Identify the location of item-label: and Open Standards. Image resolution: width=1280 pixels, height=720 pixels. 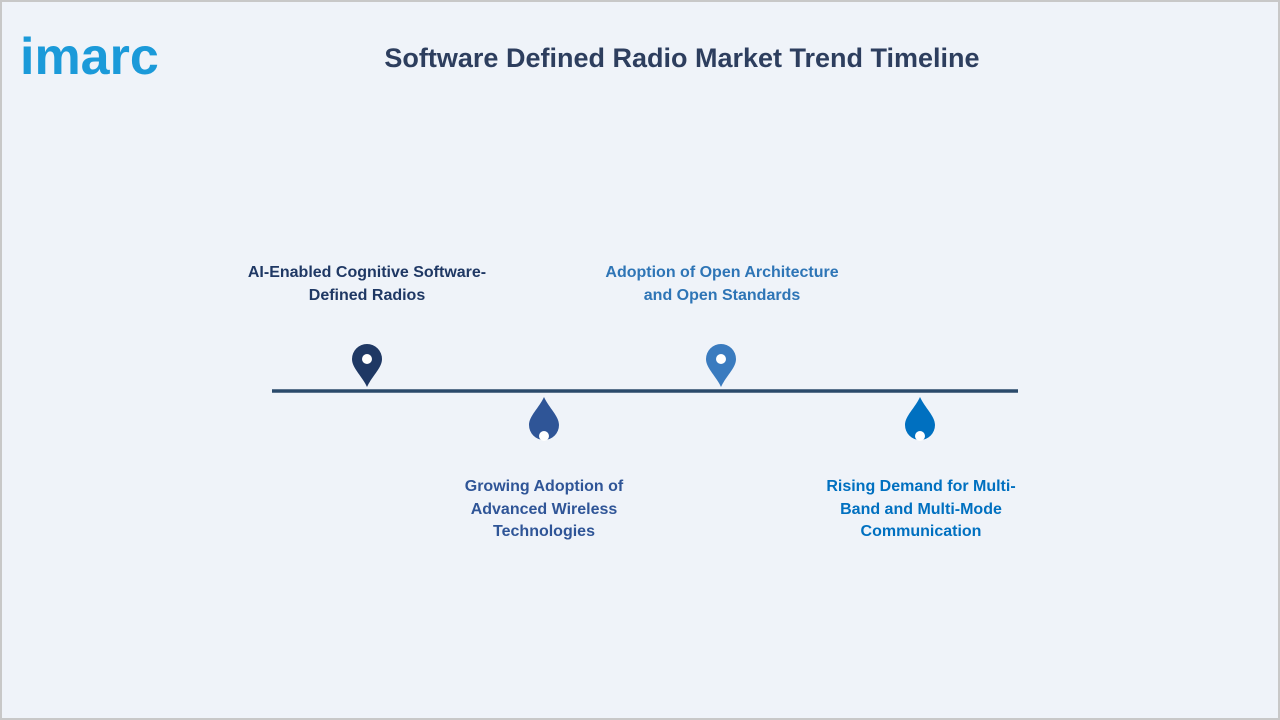
(722, 295).